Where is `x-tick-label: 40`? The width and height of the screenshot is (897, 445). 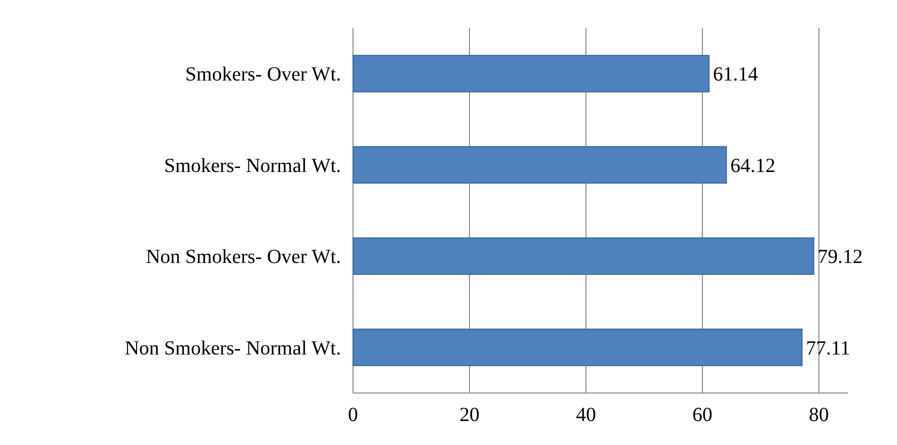
x-tick-label: 40 is located at coordinates (586, 415).